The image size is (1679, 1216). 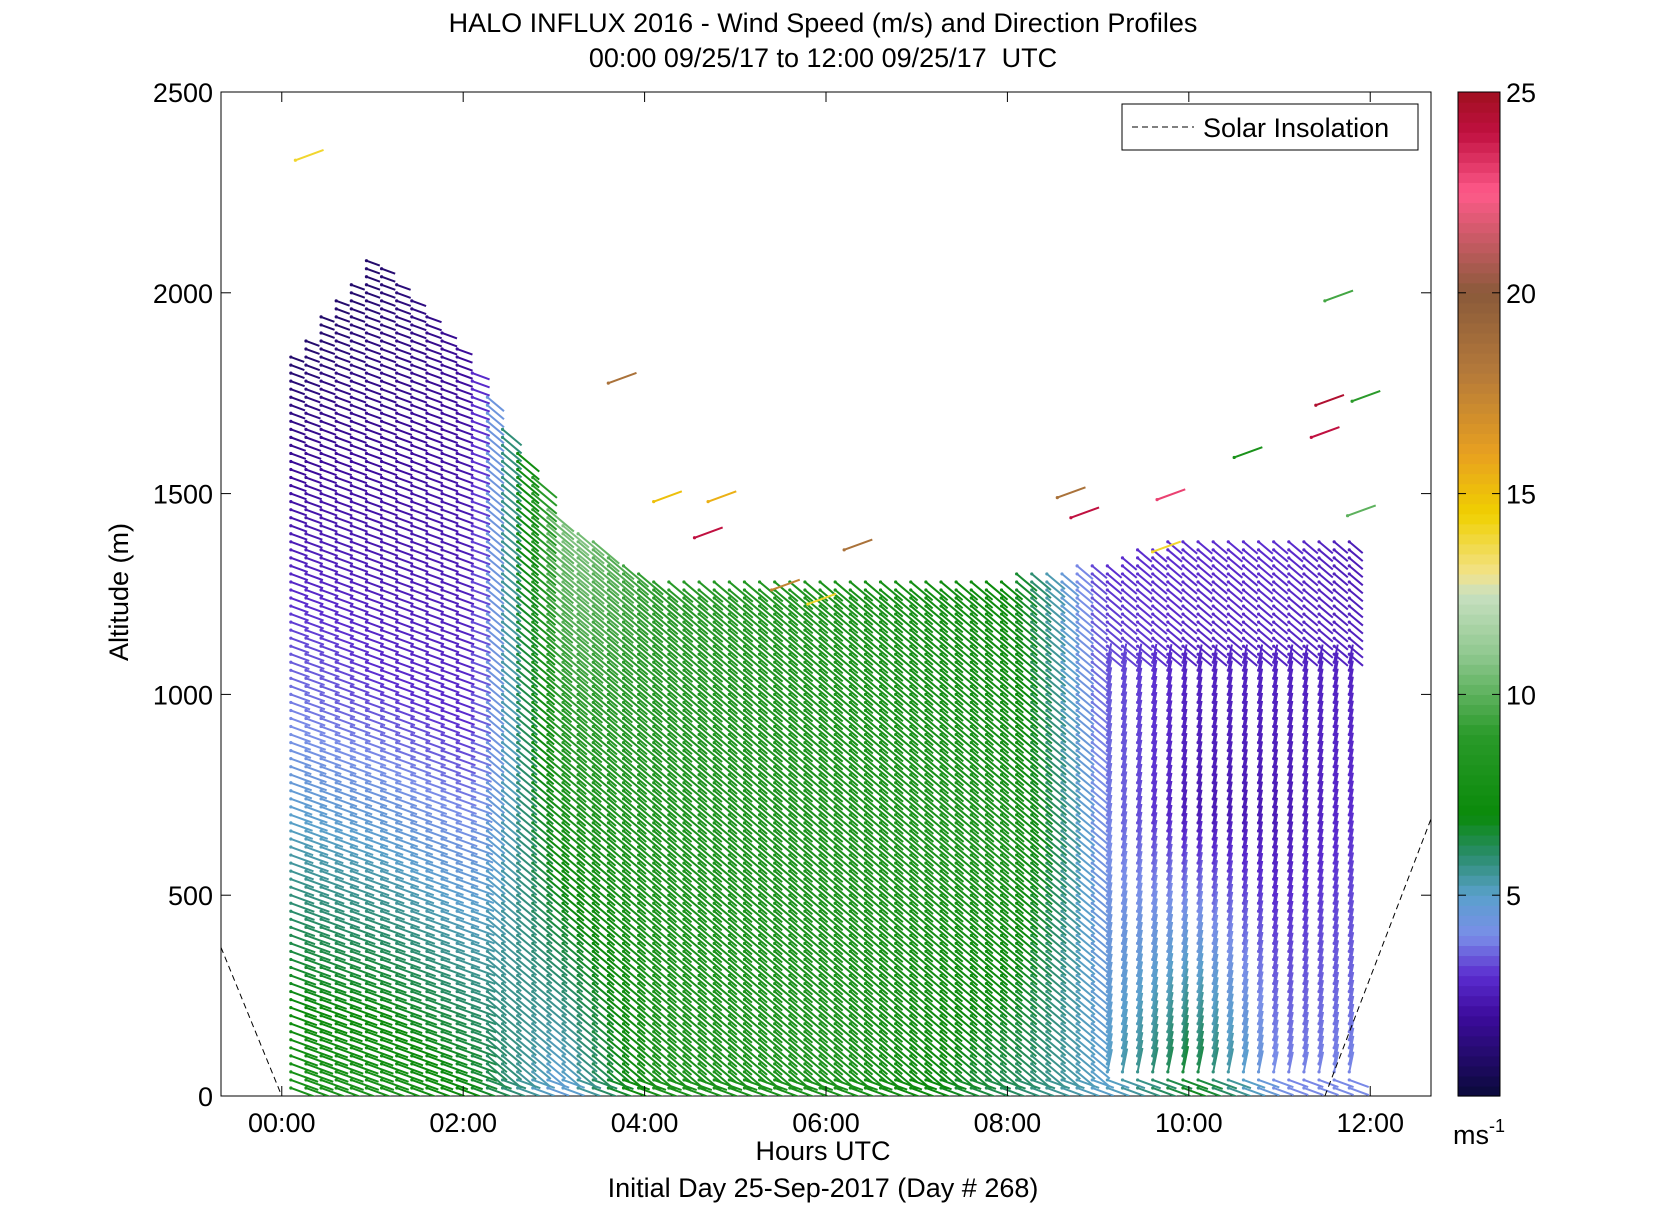 What do you see at coordinates (823, 58) in the screenshot?
I see `chart-subtitle: 00:00 09/25/17 to 12:00 09/25/17 UTC` at bounding box center [823, 58].